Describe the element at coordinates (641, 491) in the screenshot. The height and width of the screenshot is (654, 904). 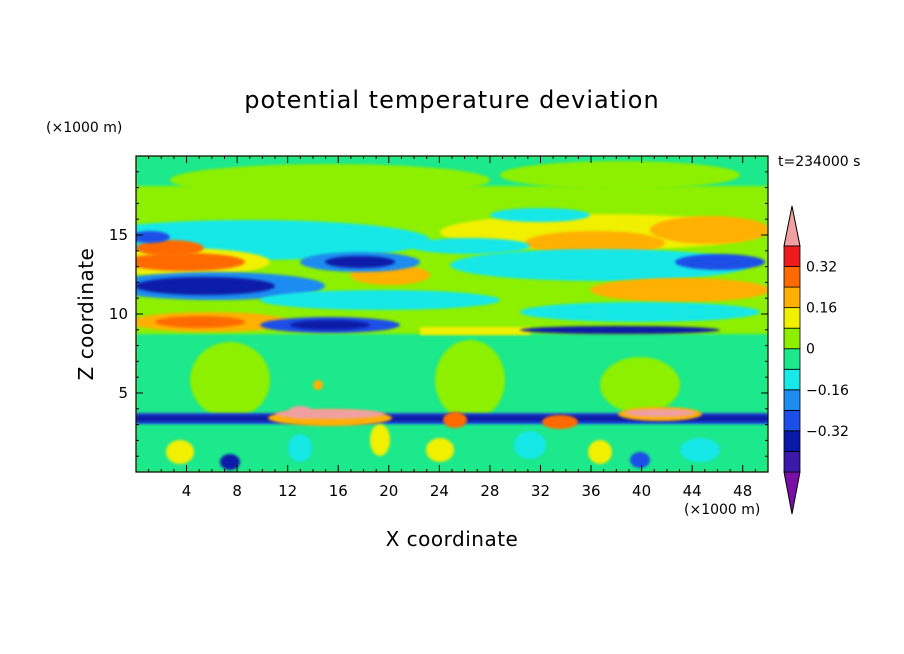
I see `x-tick-label: 40` at that location.